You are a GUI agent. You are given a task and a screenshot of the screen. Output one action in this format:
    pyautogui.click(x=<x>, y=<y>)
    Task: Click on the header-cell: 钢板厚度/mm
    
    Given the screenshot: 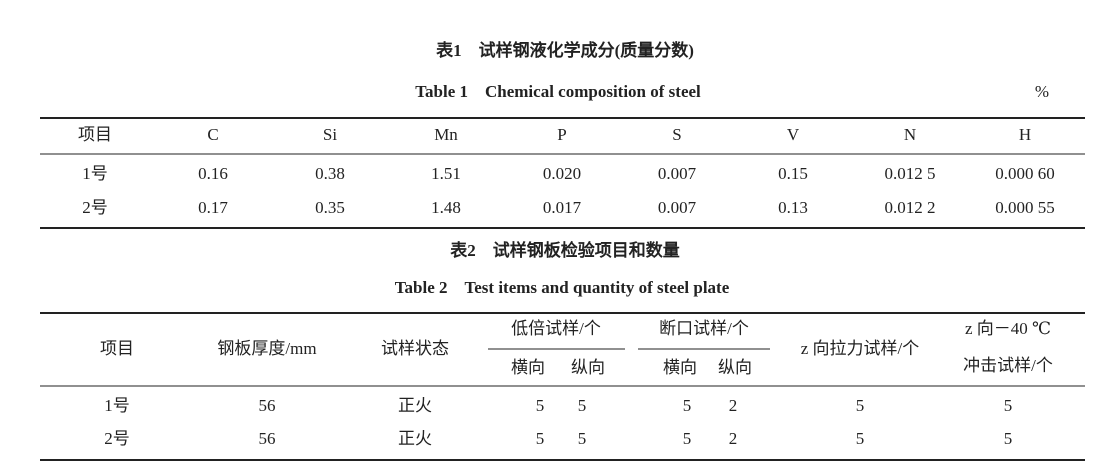 What is the action you would take?
    pyautogui.click(x=266, y=348)
    